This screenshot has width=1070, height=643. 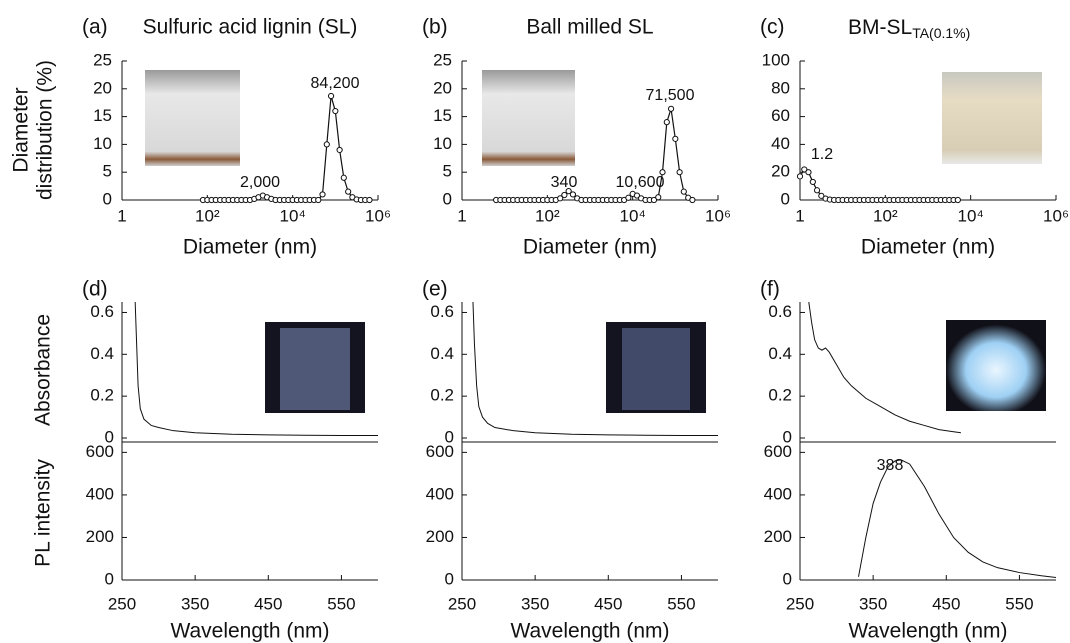 I want to click on panel-label: (e), so click(x=435, y=289).